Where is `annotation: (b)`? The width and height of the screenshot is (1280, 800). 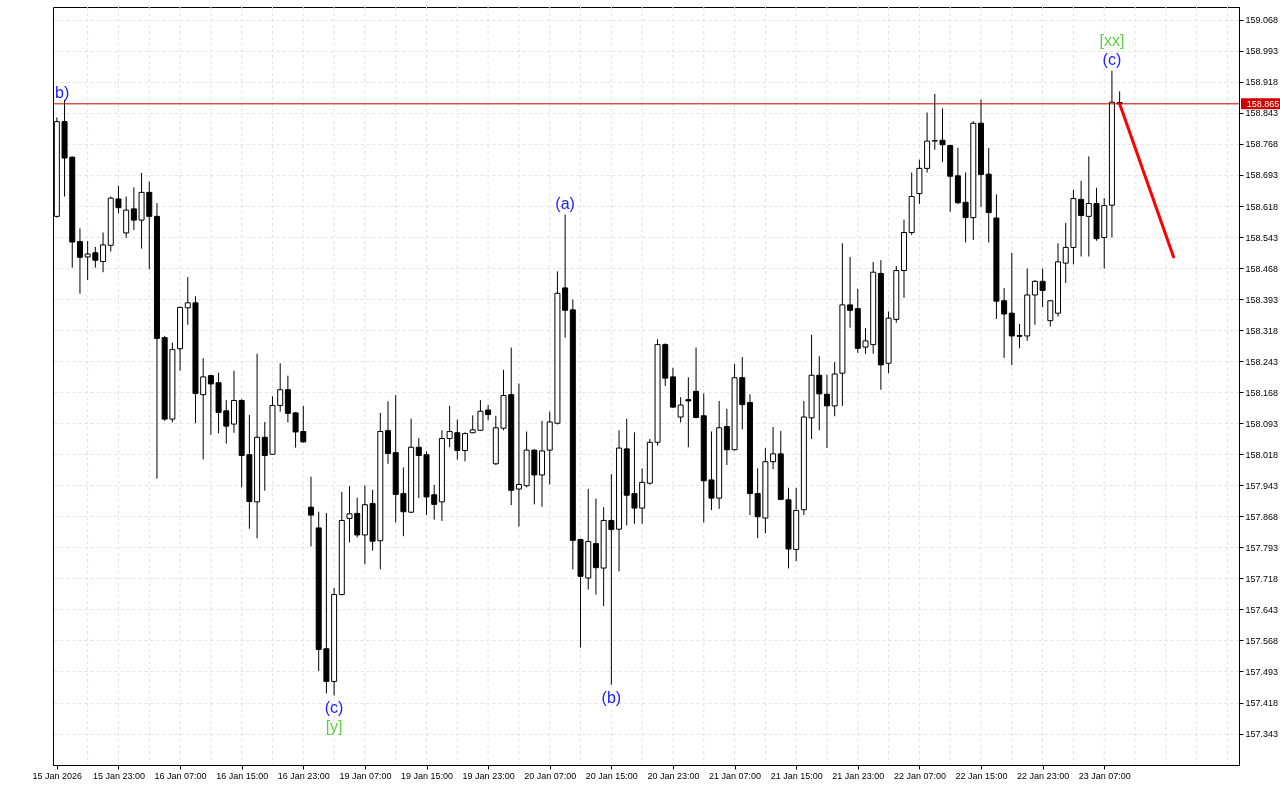
annotation: (b) is located at coordinates (611, 697).